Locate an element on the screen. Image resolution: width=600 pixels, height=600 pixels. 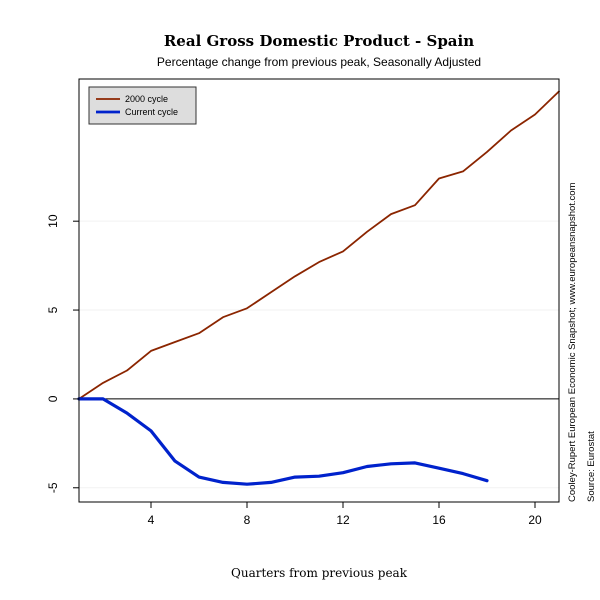
x-axis-label: Quarters from previous peak is located at coordinates (319, 573).